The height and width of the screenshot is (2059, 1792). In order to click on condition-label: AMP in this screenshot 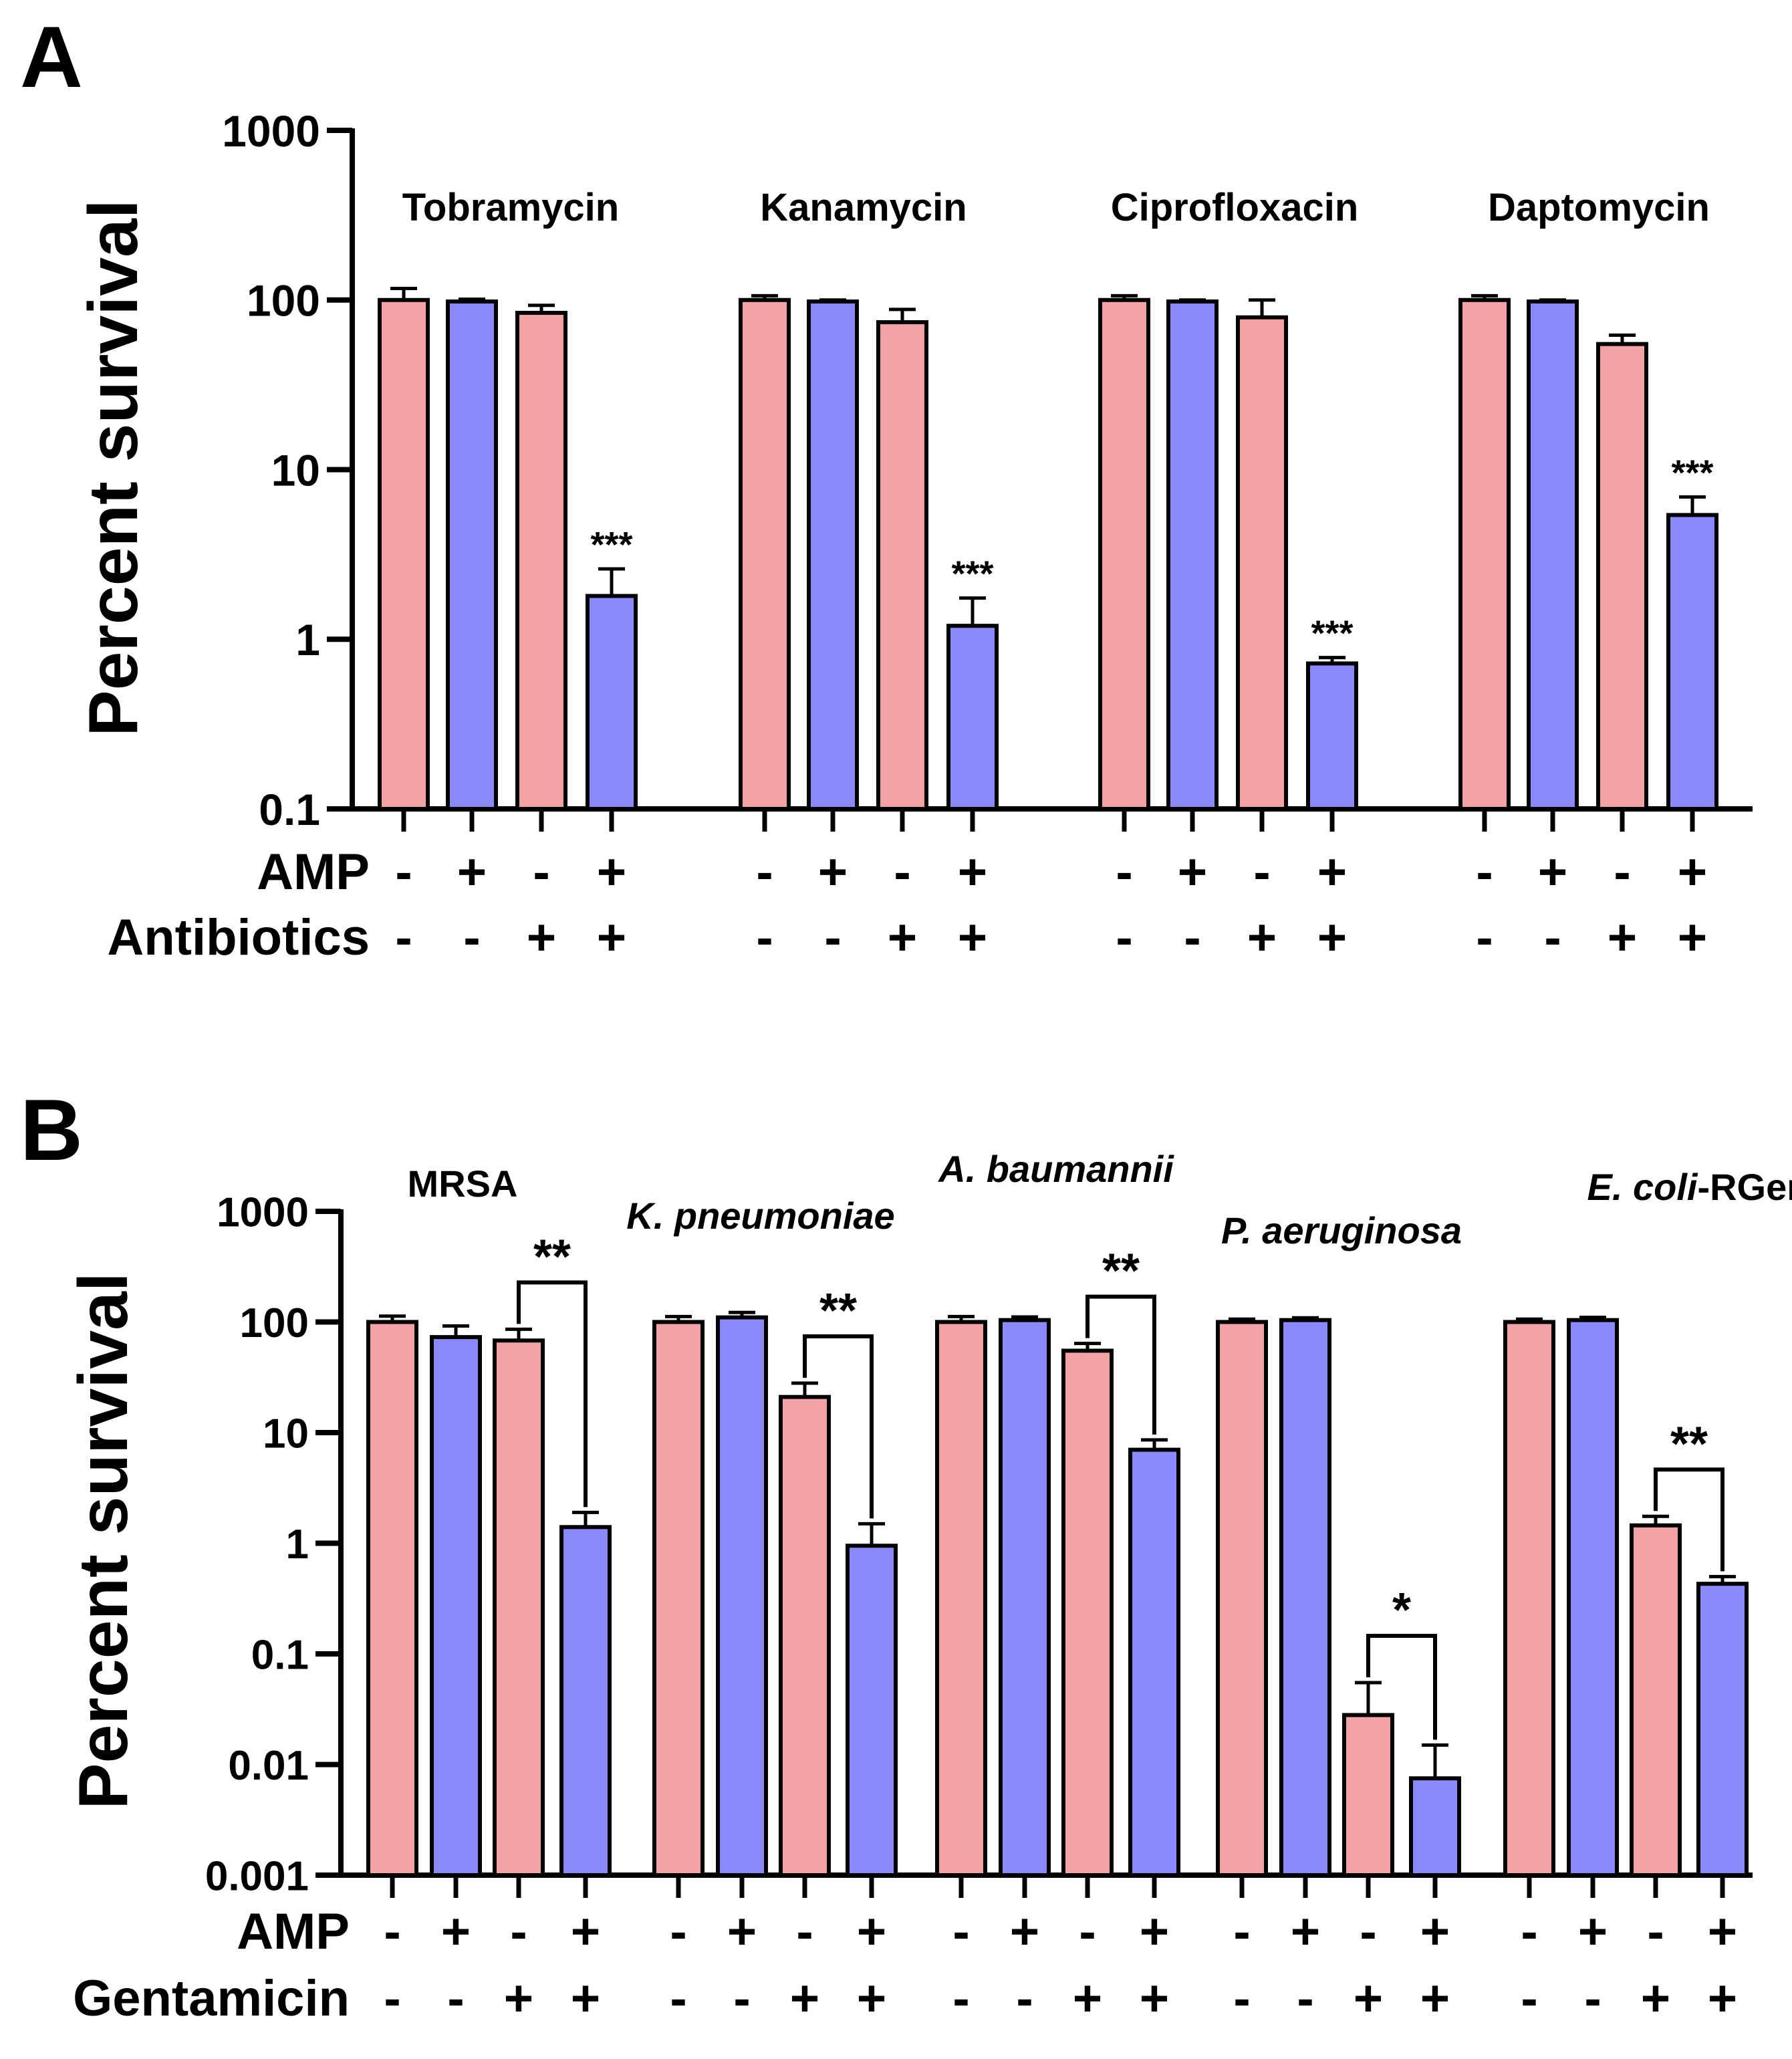, I will do `click(313, 872)`.